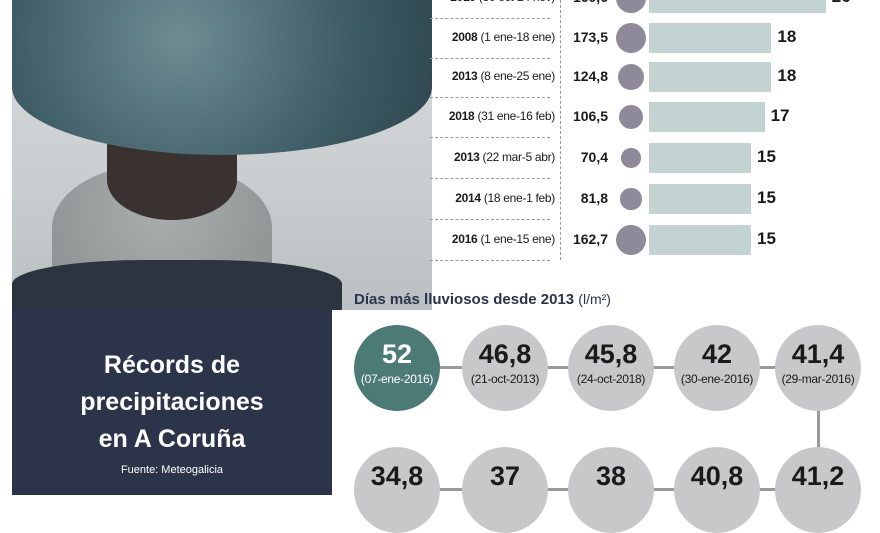  What do you see at coordinates (590, 239) in the screenshot?
I see `rain-value: 162,7` at bounding box center [590, 239].